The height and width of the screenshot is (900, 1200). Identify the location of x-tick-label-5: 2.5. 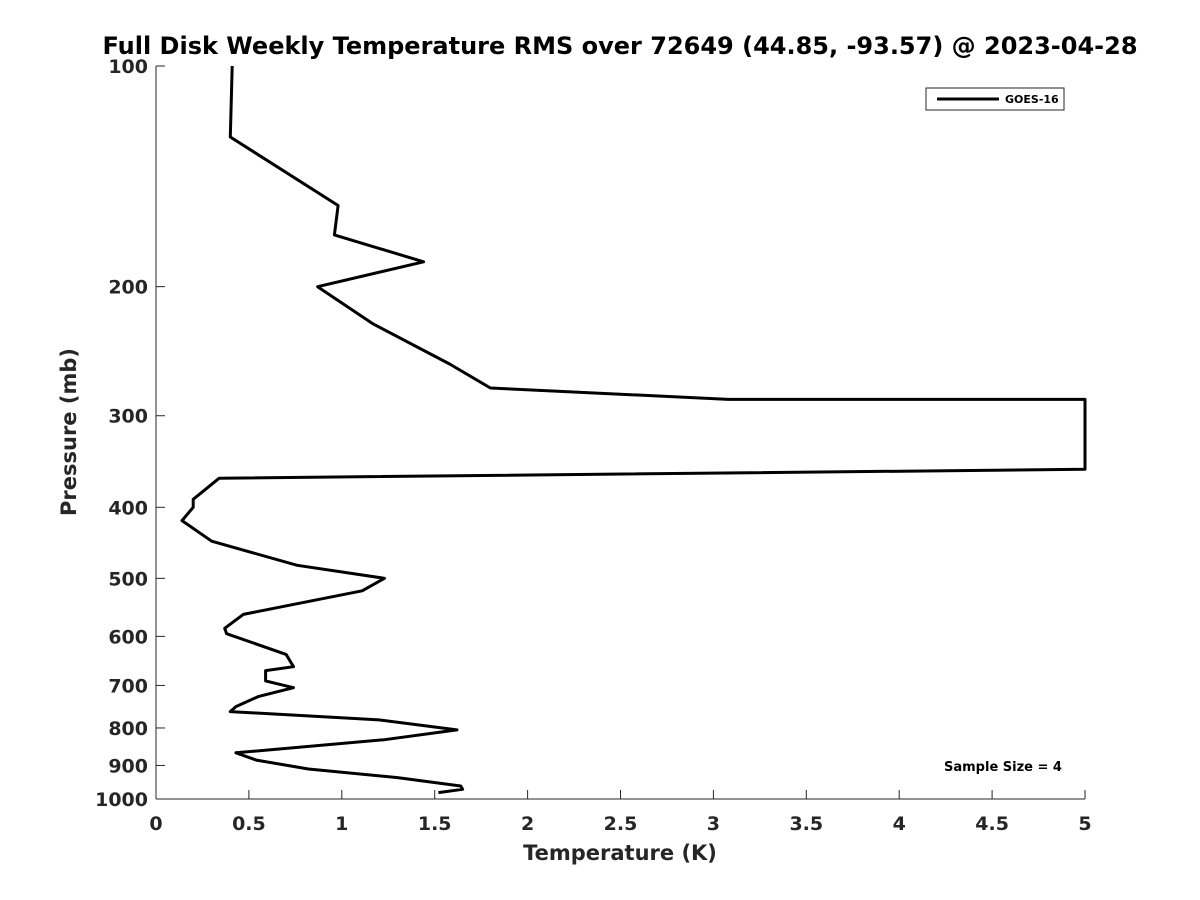
(621, 824).